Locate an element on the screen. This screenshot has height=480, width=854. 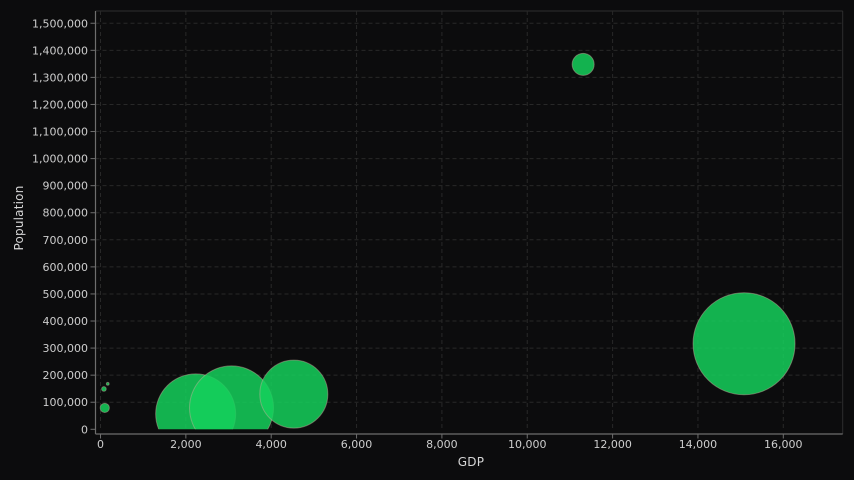
y-tick-label: 1,400,000 is located at coordinates (60, 50).